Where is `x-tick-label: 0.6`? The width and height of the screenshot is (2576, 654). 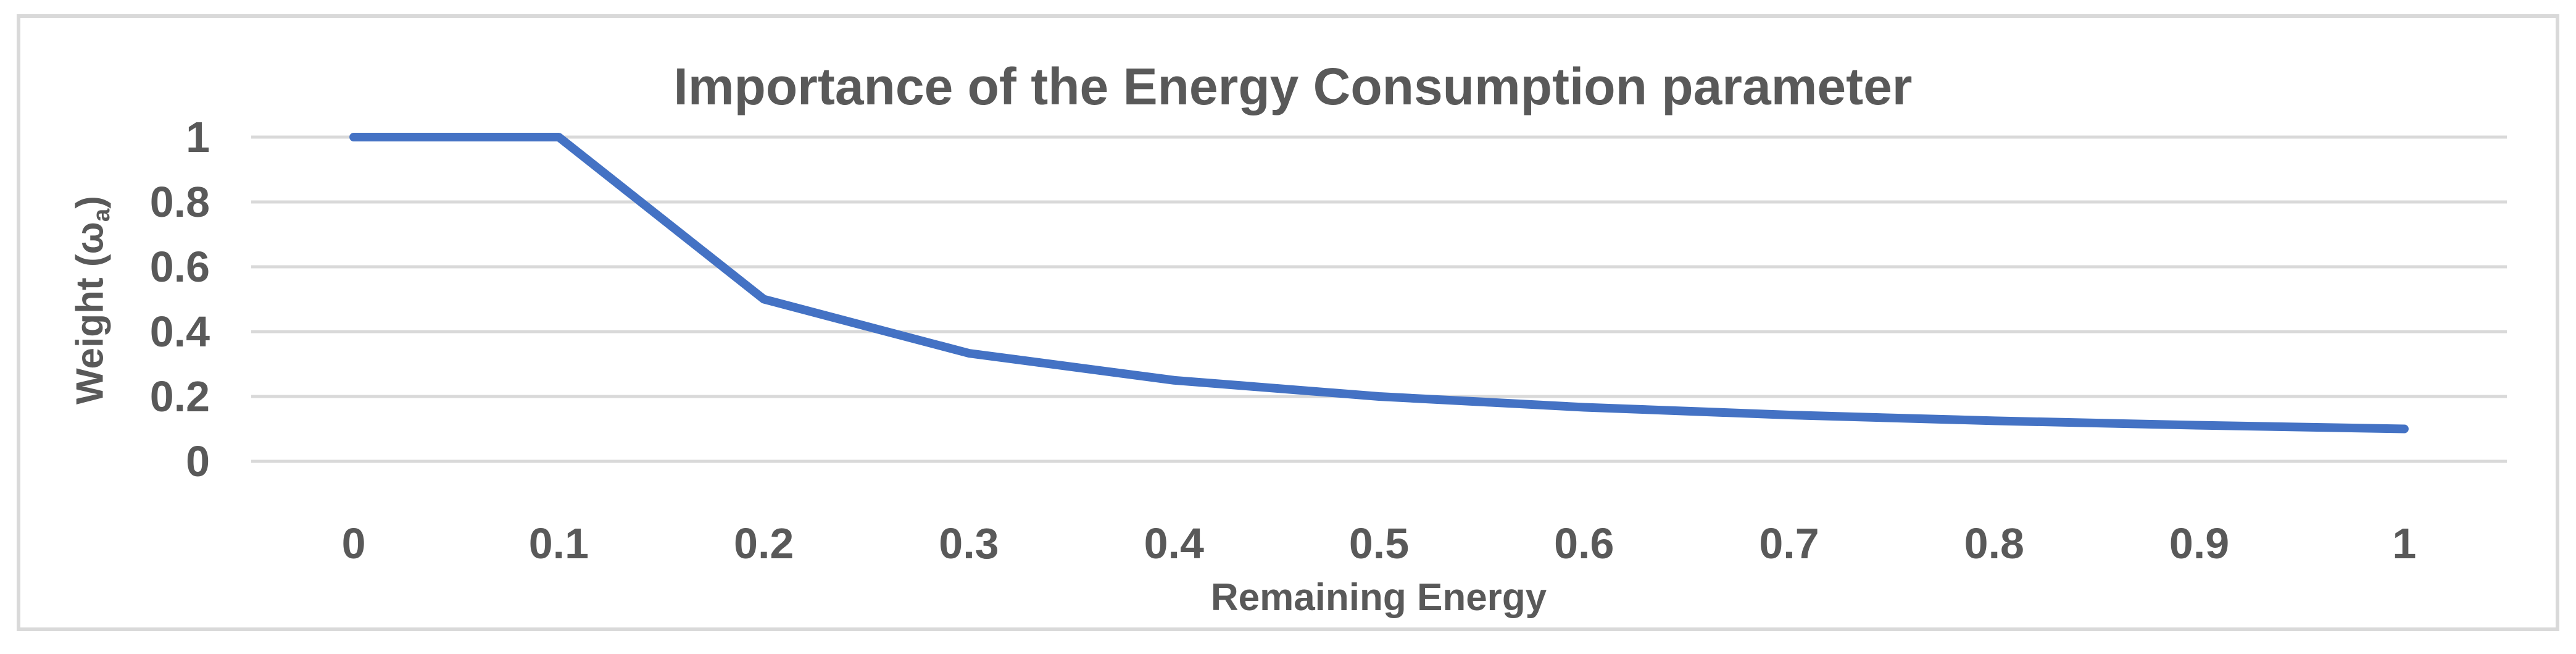
x-tick-label: 0.6 is located at coordinates (1584, 543).